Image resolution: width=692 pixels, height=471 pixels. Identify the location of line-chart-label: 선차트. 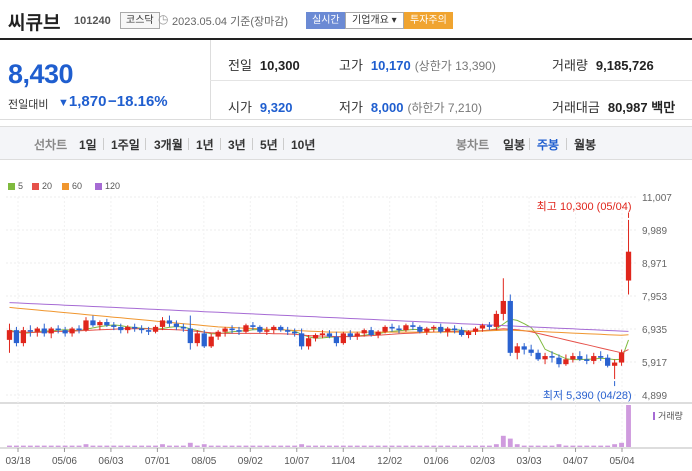
(51, 145).